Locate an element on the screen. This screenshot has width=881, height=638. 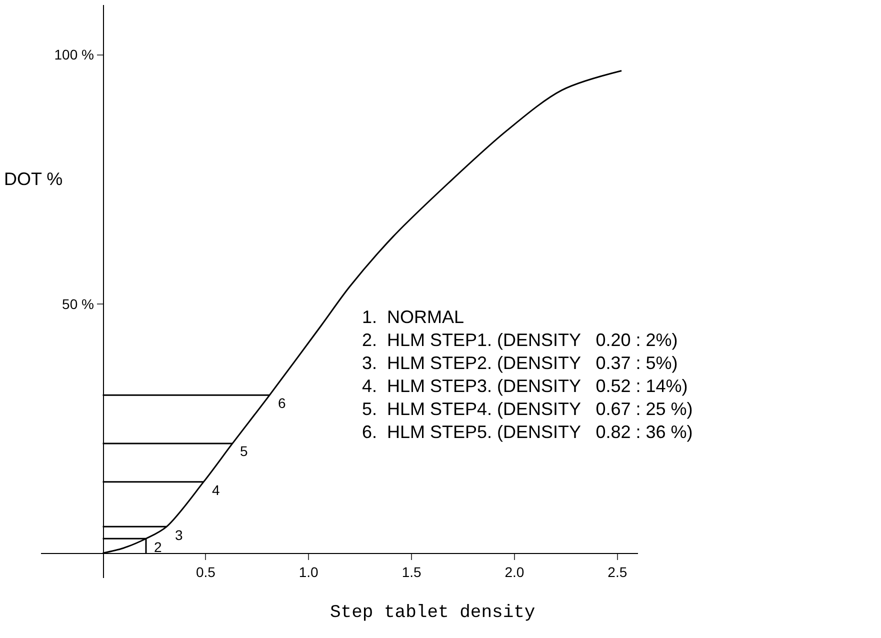
x-tick-label: 2.0 is located at coordinates (514, 572).